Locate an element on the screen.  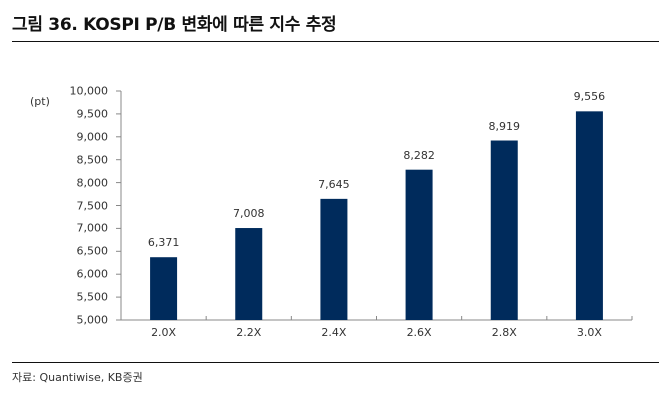
footer-divider is located at coordinates (335, 362).